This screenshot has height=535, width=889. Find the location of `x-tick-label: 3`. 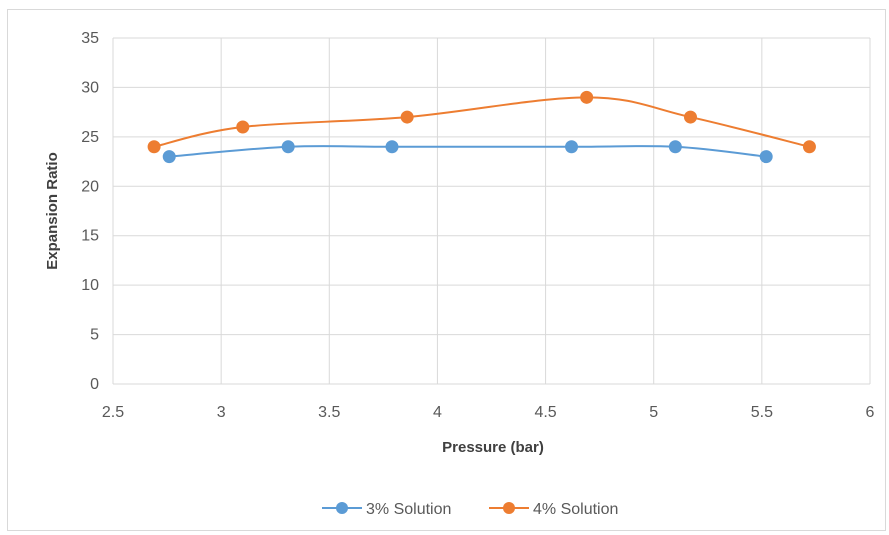

x-tick-label: 3 is located at coordinates (221, 412).